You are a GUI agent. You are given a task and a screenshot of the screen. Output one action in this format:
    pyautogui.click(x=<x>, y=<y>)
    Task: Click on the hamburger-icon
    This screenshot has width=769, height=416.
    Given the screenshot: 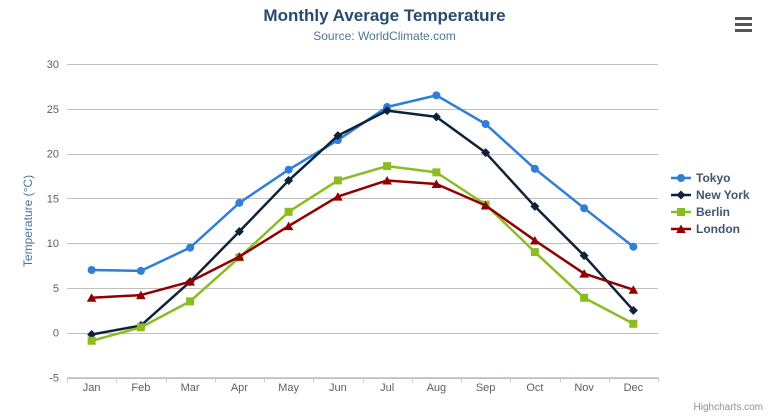 What is the action you would take?
    pyautogui.click(x=743, y=24)
    